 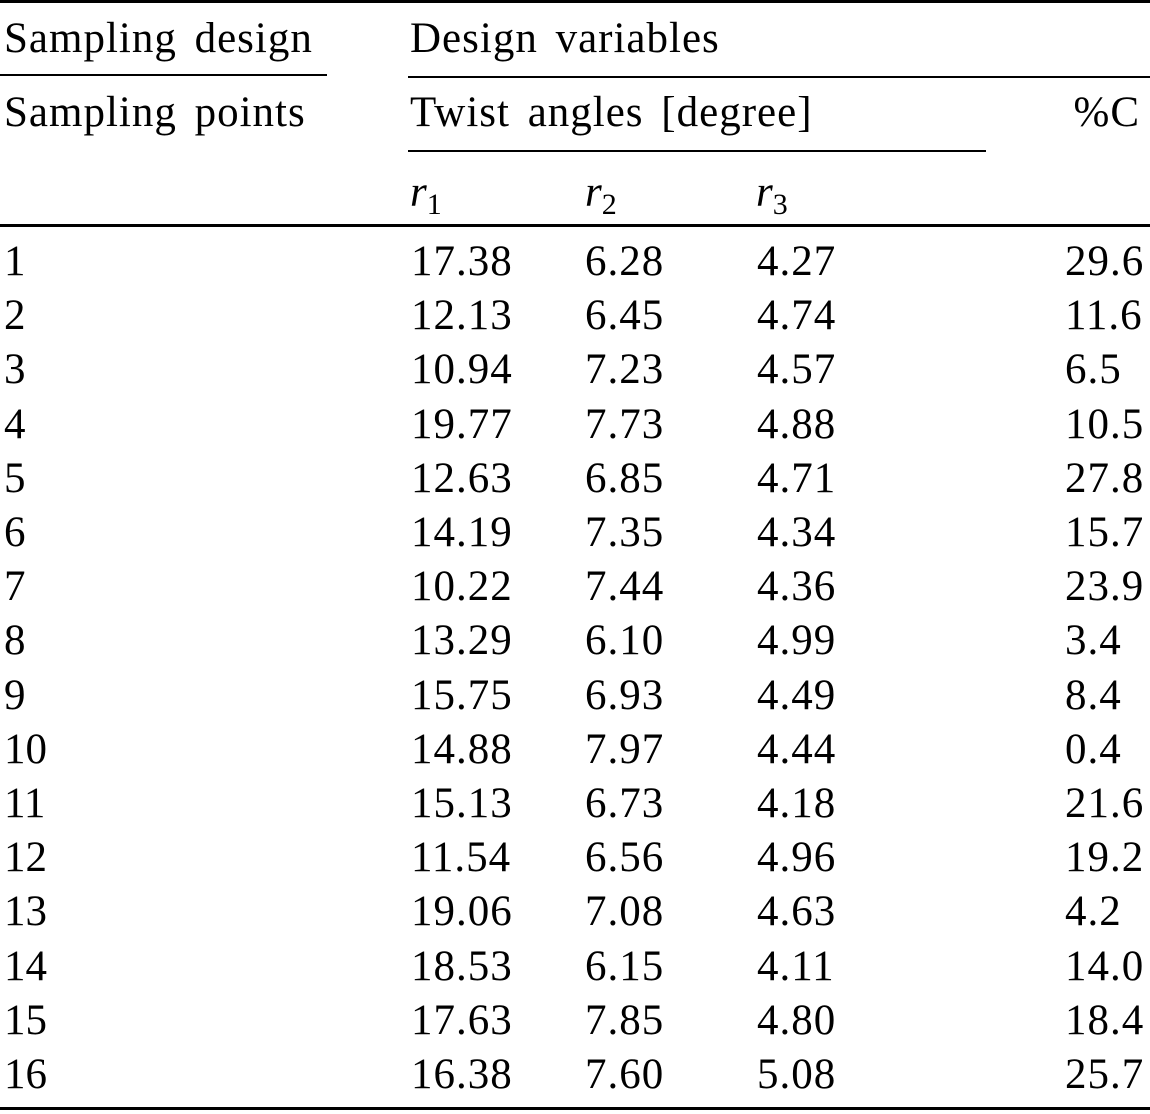 What do you see at coordinates (462, 749) in the screenshot?
I see `cell-r1: 14.88` at bounding box center [462, 749].